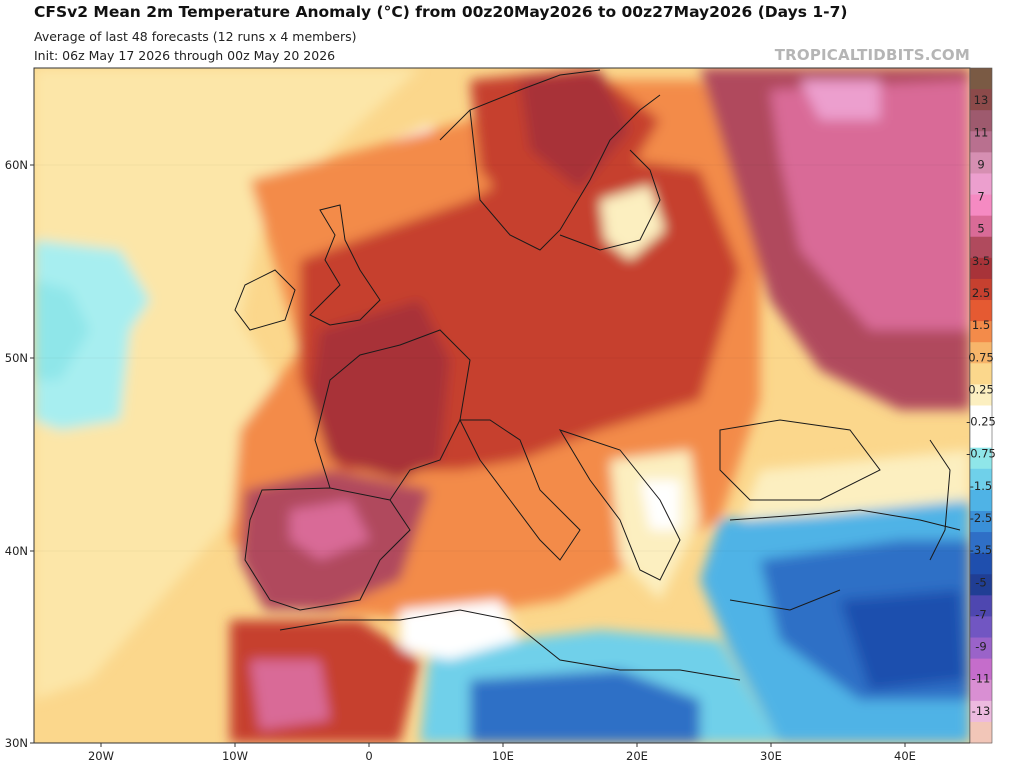 The height and width of the screenshot is (763, 1024). Describe the element at coordinates (981, 325) in the screenshot. I see `colorbar-label: 1.5` at that location.